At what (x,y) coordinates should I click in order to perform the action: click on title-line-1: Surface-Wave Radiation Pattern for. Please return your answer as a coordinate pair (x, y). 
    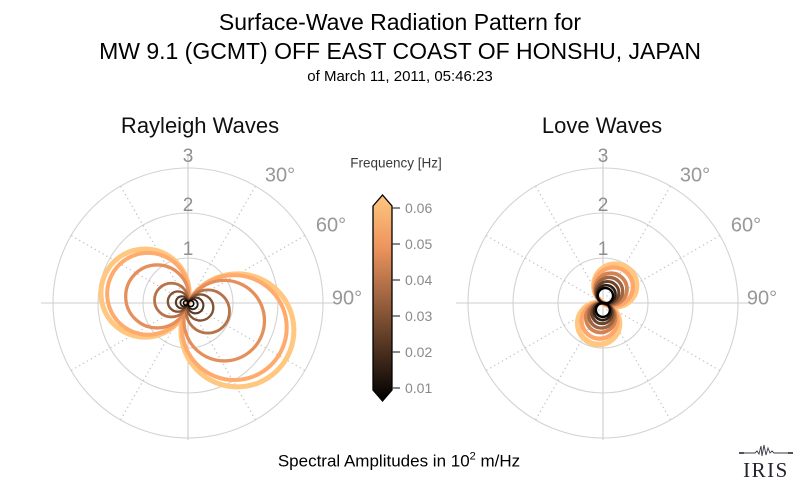
    Looking at the image, I should click on (400, 22).